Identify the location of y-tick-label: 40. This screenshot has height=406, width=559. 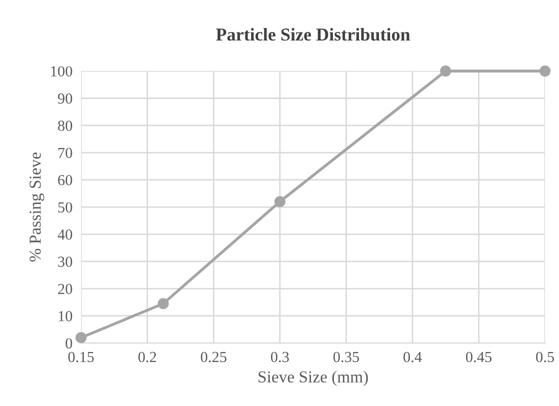
(65, 234).